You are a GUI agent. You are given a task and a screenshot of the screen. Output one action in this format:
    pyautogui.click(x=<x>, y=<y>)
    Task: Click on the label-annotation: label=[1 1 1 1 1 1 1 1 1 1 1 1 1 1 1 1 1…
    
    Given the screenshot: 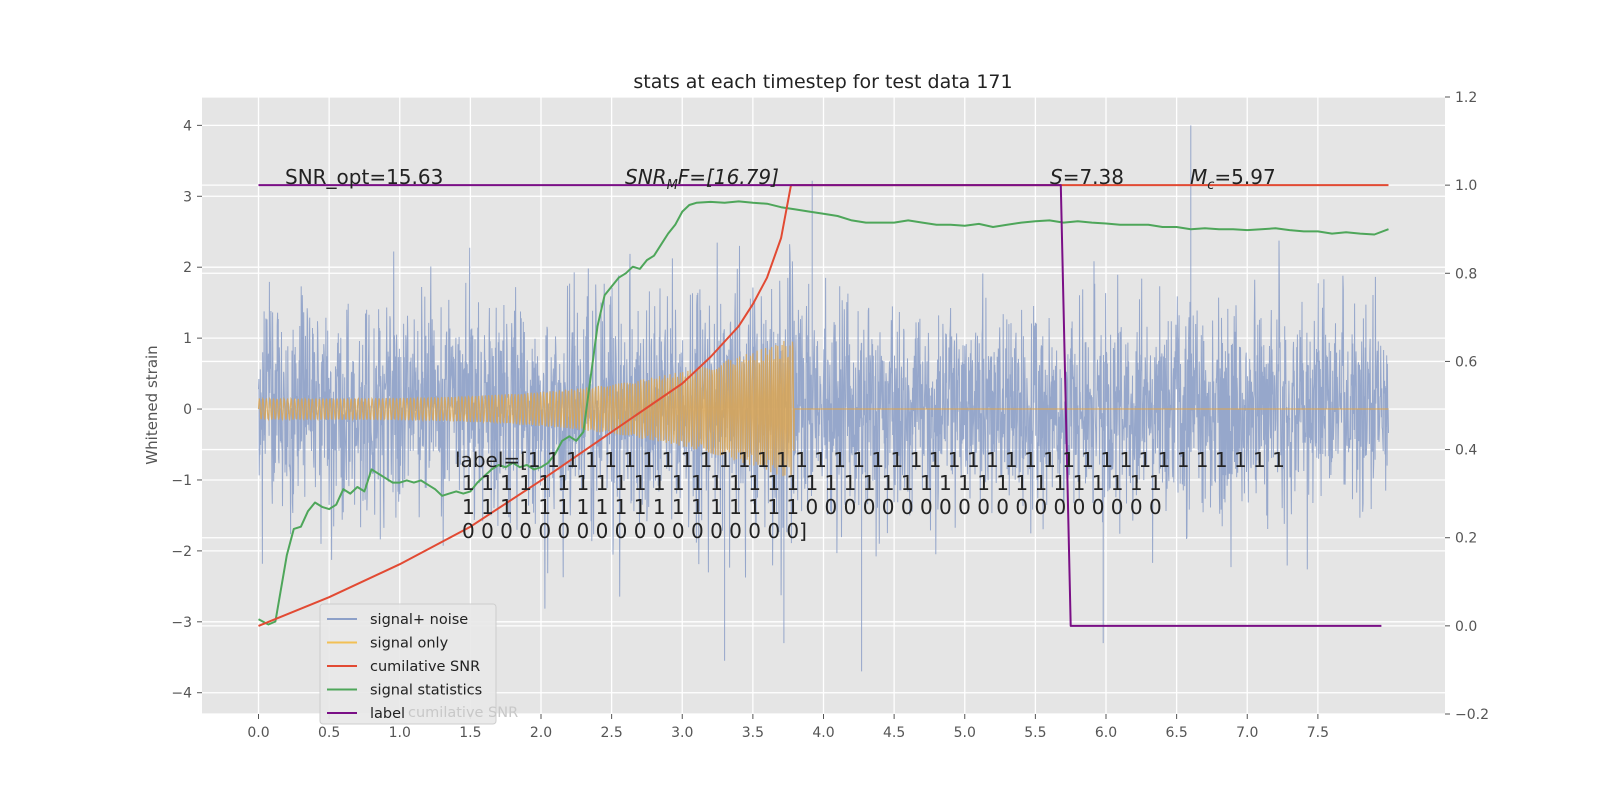 What is the action you would take?
    pyautogui.click(x=870, y=495)
    